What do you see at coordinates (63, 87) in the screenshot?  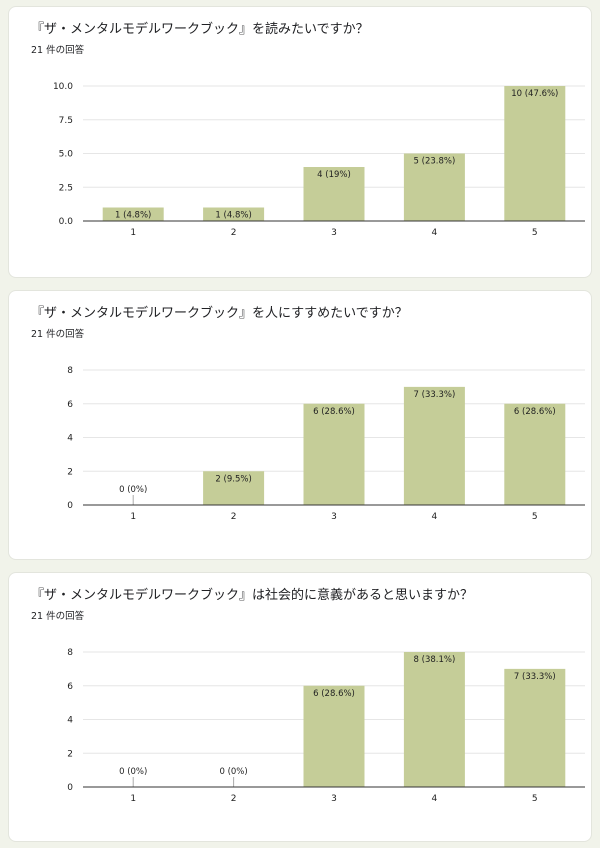 I see `y-tick-label: 10.0` at bounding box center [63, 87].